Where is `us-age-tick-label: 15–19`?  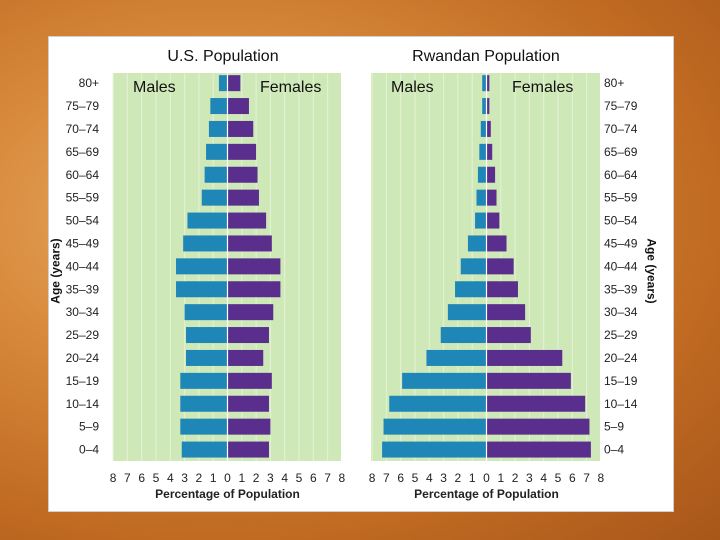
us-age-tick-label: 15–19 is located at coordinates (83, 381).